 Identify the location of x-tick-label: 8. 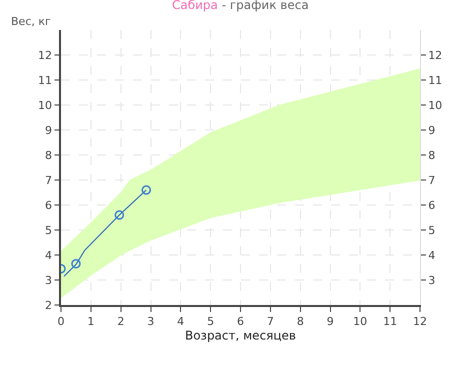
(300, 321).